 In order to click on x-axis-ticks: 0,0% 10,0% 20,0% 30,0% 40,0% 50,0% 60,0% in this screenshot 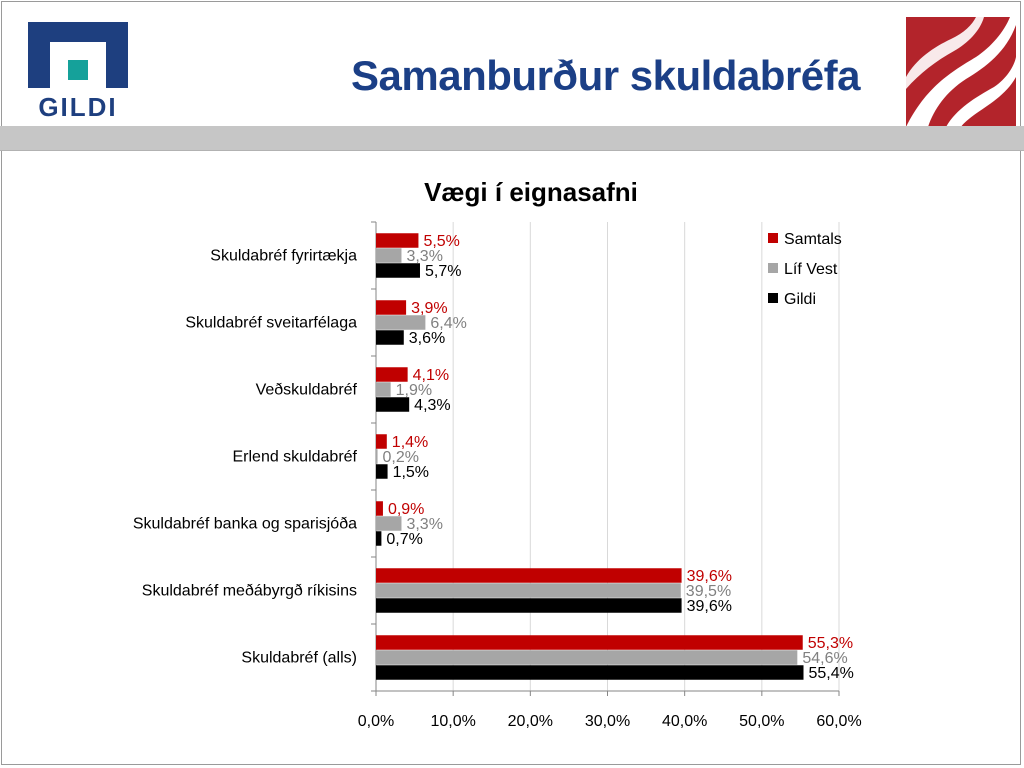, I will do `click(610, 721)`.